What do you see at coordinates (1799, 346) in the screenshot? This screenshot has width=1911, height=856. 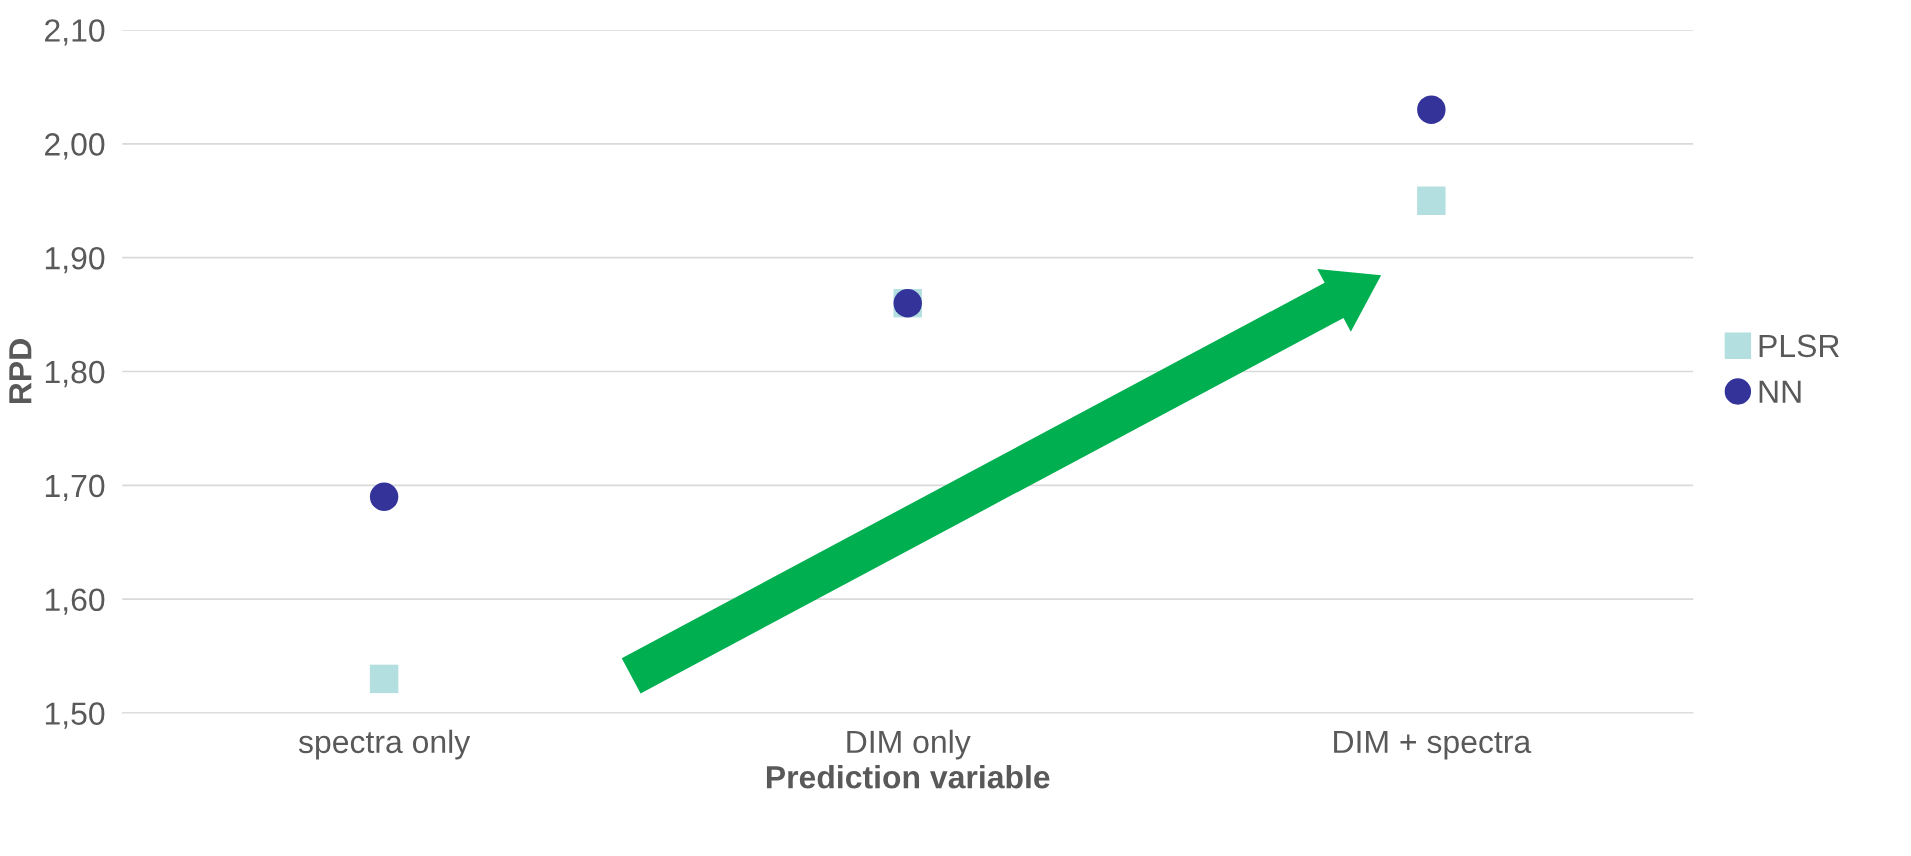 I see `legend-label: PLSR` at bounding box center [1799, 346].